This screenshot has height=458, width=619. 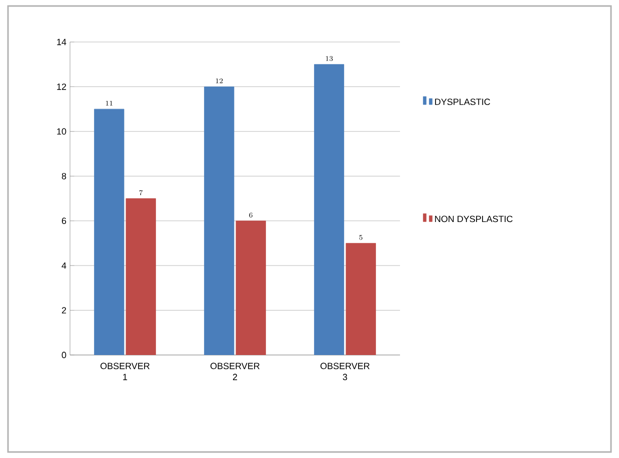 What do you see at coordinates (462, 102) in the screenshot?
I see `legend-label: DYSPLASTIC` at bounding box center [462, 102].